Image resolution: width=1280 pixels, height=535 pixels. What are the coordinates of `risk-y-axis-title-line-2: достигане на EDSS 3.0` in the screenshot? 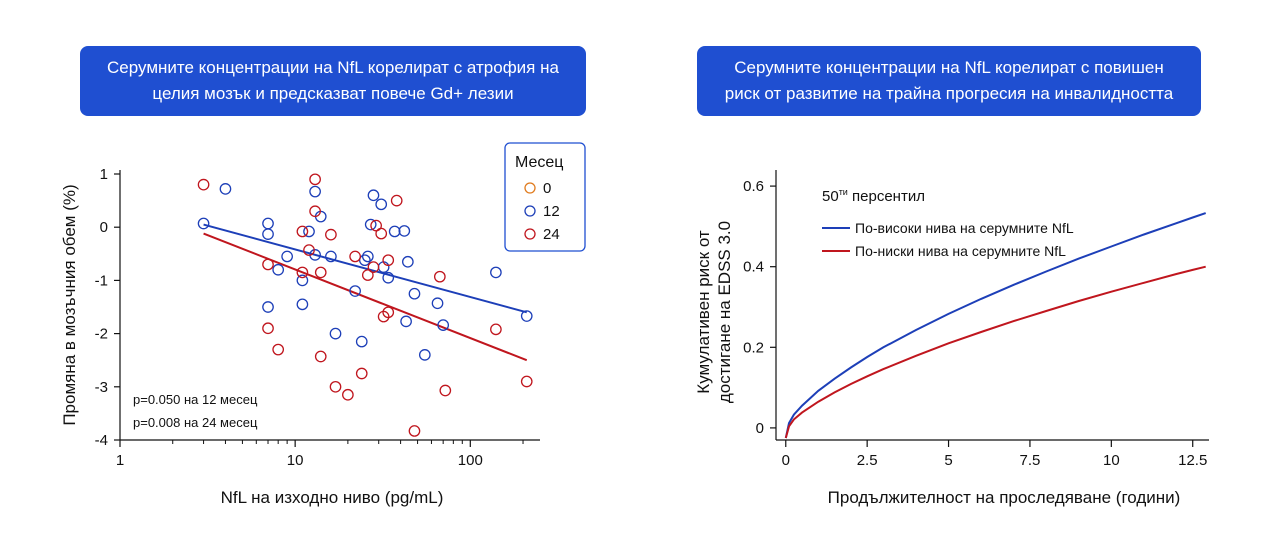 It's located at (724, 312).